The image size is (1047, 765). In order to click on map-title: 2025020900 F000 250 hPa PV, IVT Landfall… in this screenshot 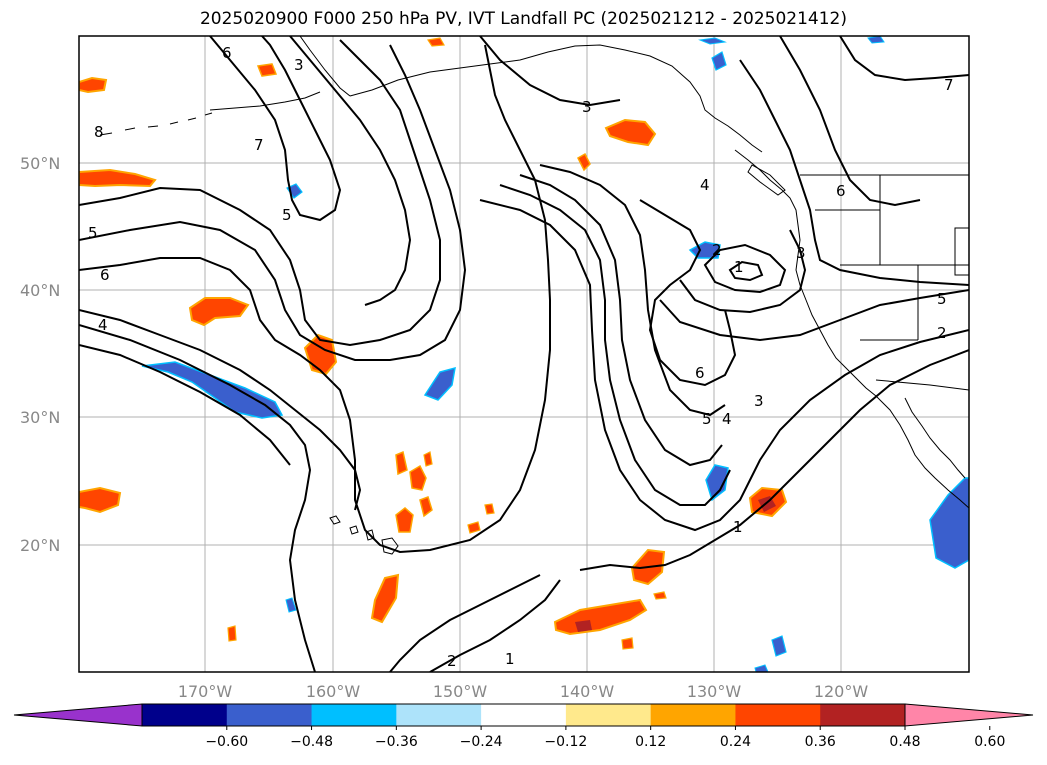, I will do `click(523, 19)`.